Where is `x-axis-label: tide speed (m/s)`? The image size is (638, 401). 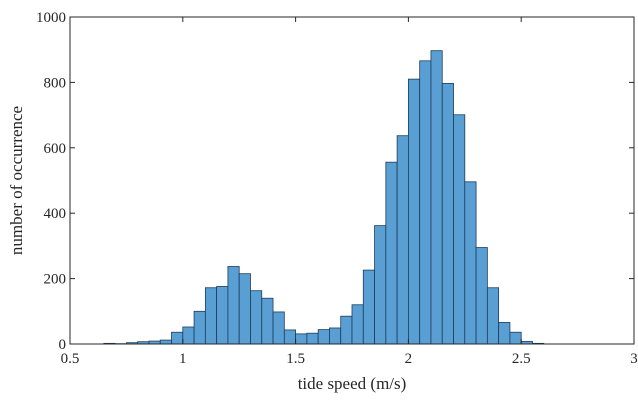
x-axis-label: tide speed (m/s) is located at coordinates (352, 383).